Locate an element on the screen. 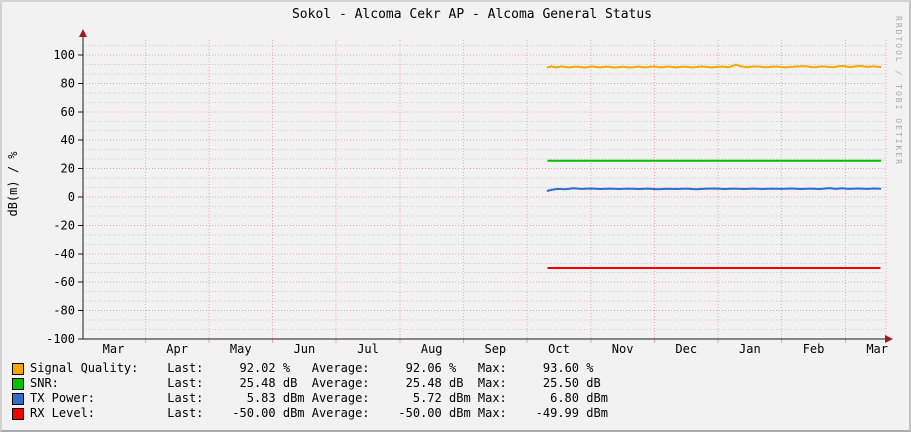 This screenshot has height=432, width=911. legend-max-value: 93.60 is located at coordinates (561, 368).